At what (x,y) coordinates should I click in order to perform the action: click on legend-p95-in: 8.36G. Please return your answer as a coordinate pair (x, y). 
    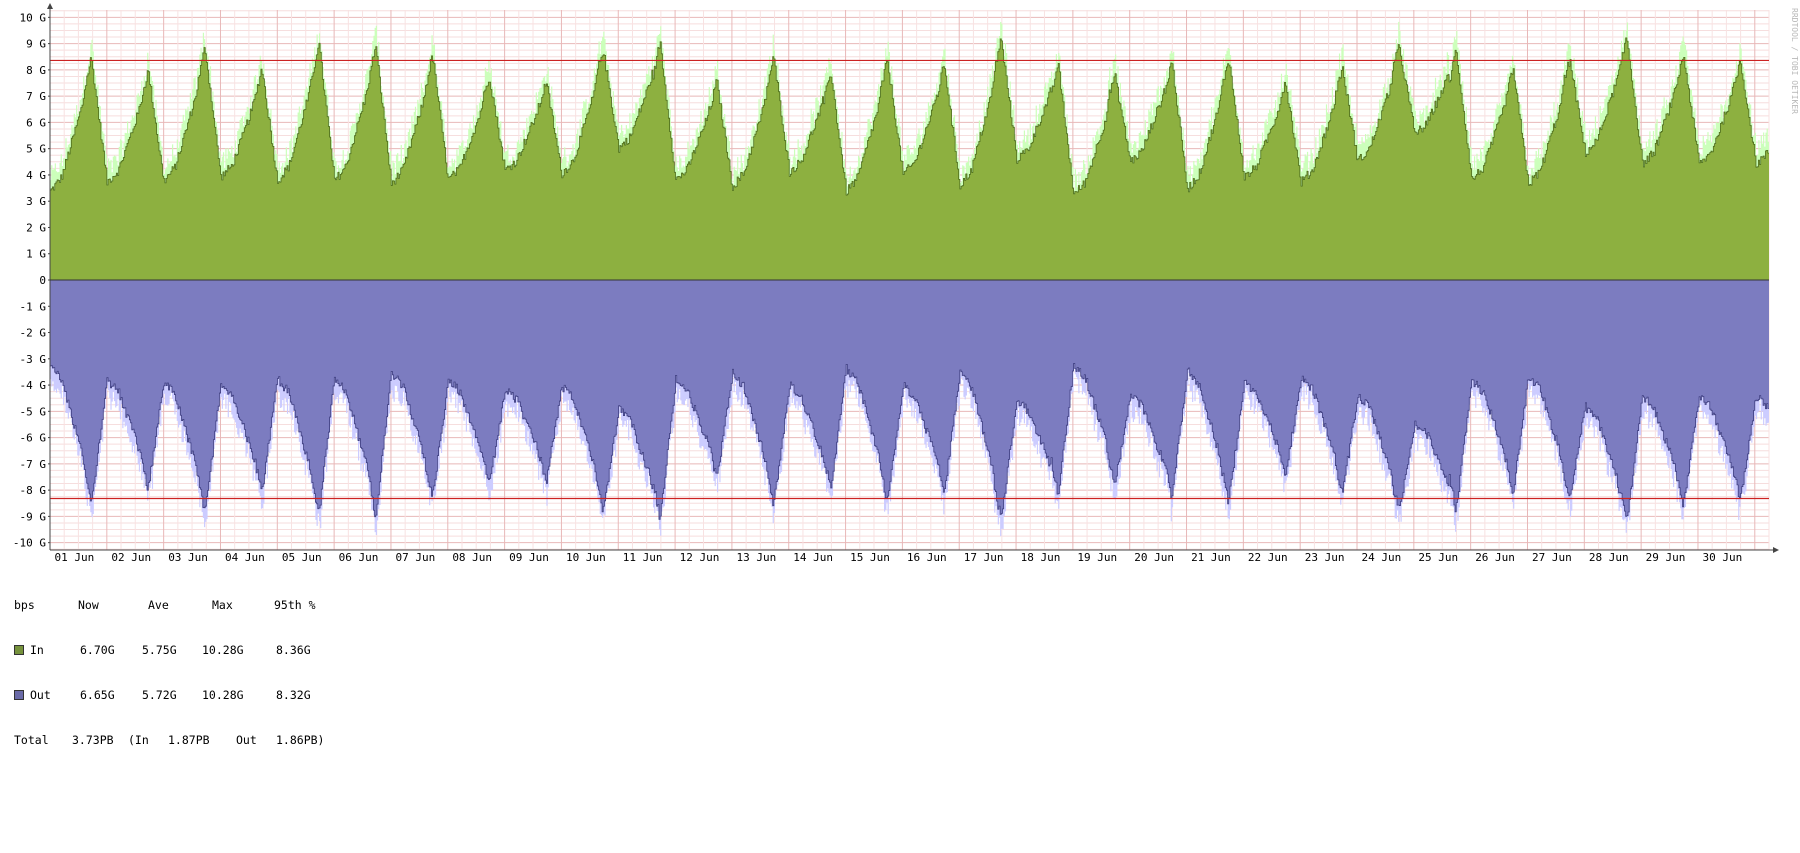
    Looking at the image, I should click on (293, 650).